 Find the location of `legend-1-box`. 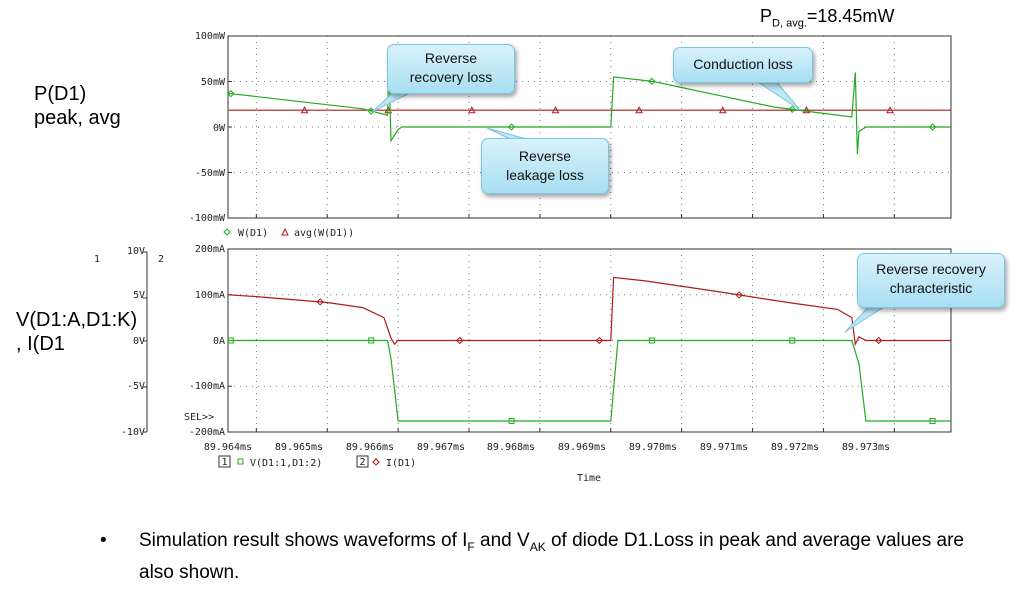

legend-1-box is located at coordinates (224, 461).